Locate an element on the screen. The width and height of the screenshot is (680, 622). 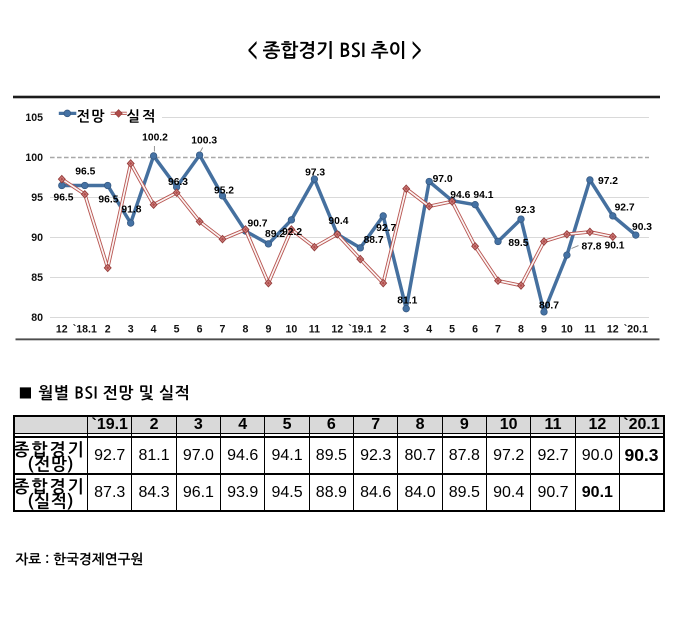
svg-text: `18.1 is located at coordinates (85, 330).